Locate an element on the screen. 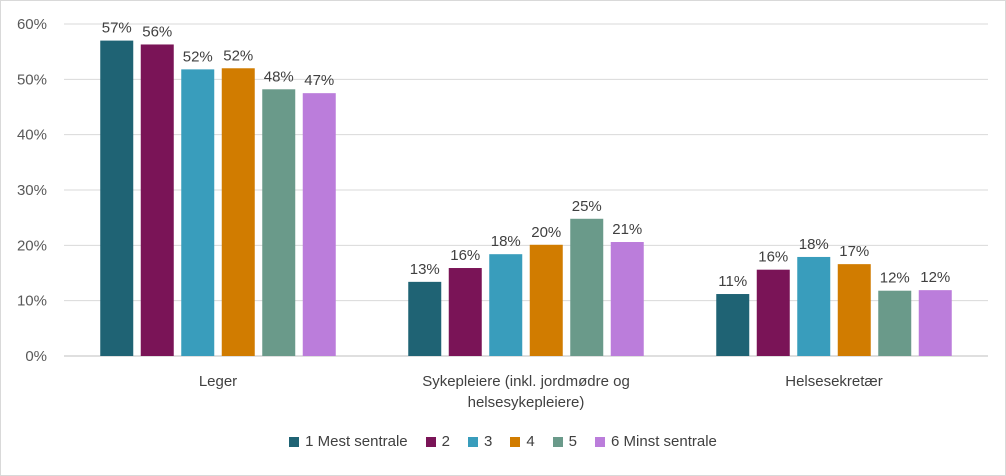  y-tick-label: 30% is located at coordinates (32, 190).